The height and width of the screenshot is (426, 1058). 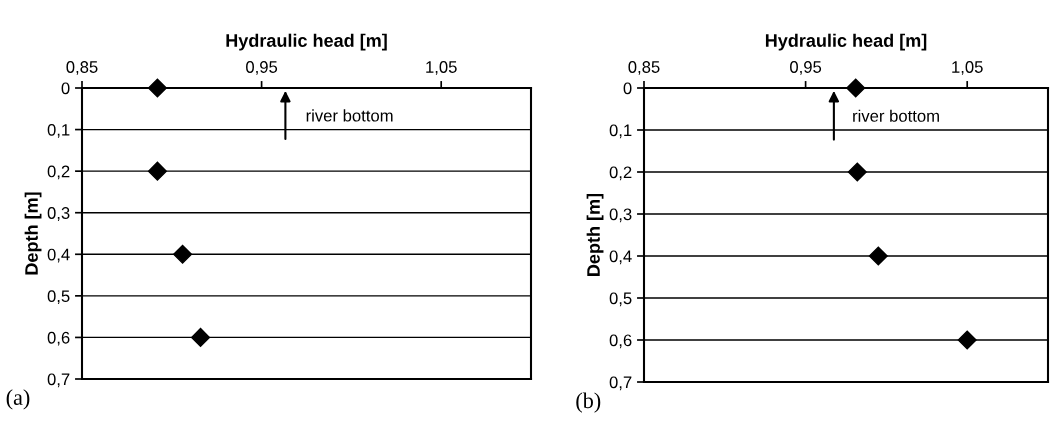 I want to click on text: (b), so click(x=588, y=402).